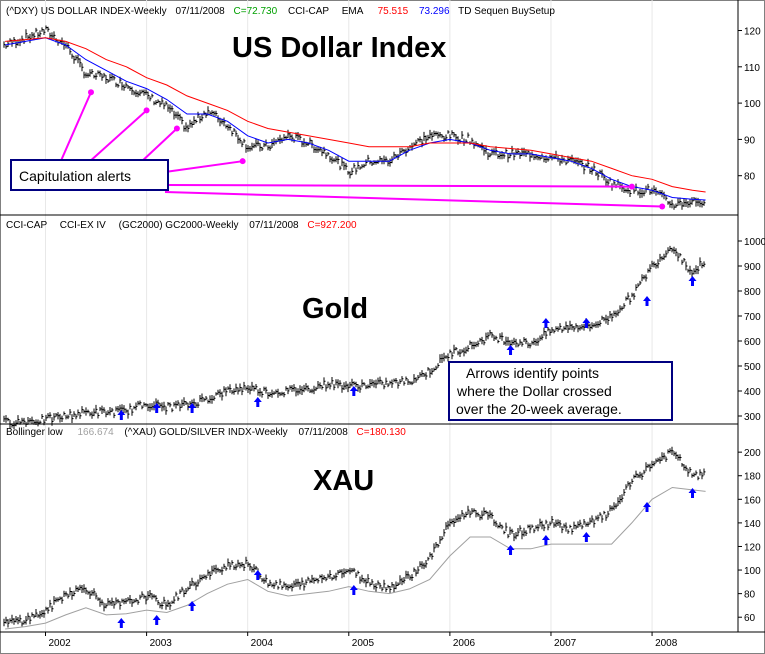 Image resolution: width=765 pixels, height=654 pixels. Describe the element at coordinates (464, 643) in the screenshot. I see `xtick-label: 2006` at that location.